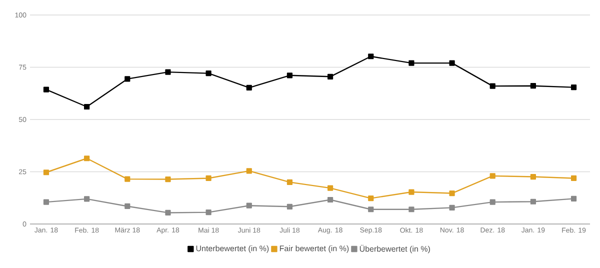  What do you see at coordinates (314, 249) in the screenshot?
I see `legend-label: Fair bewertet (in %)` at bounding box center [314, 249].